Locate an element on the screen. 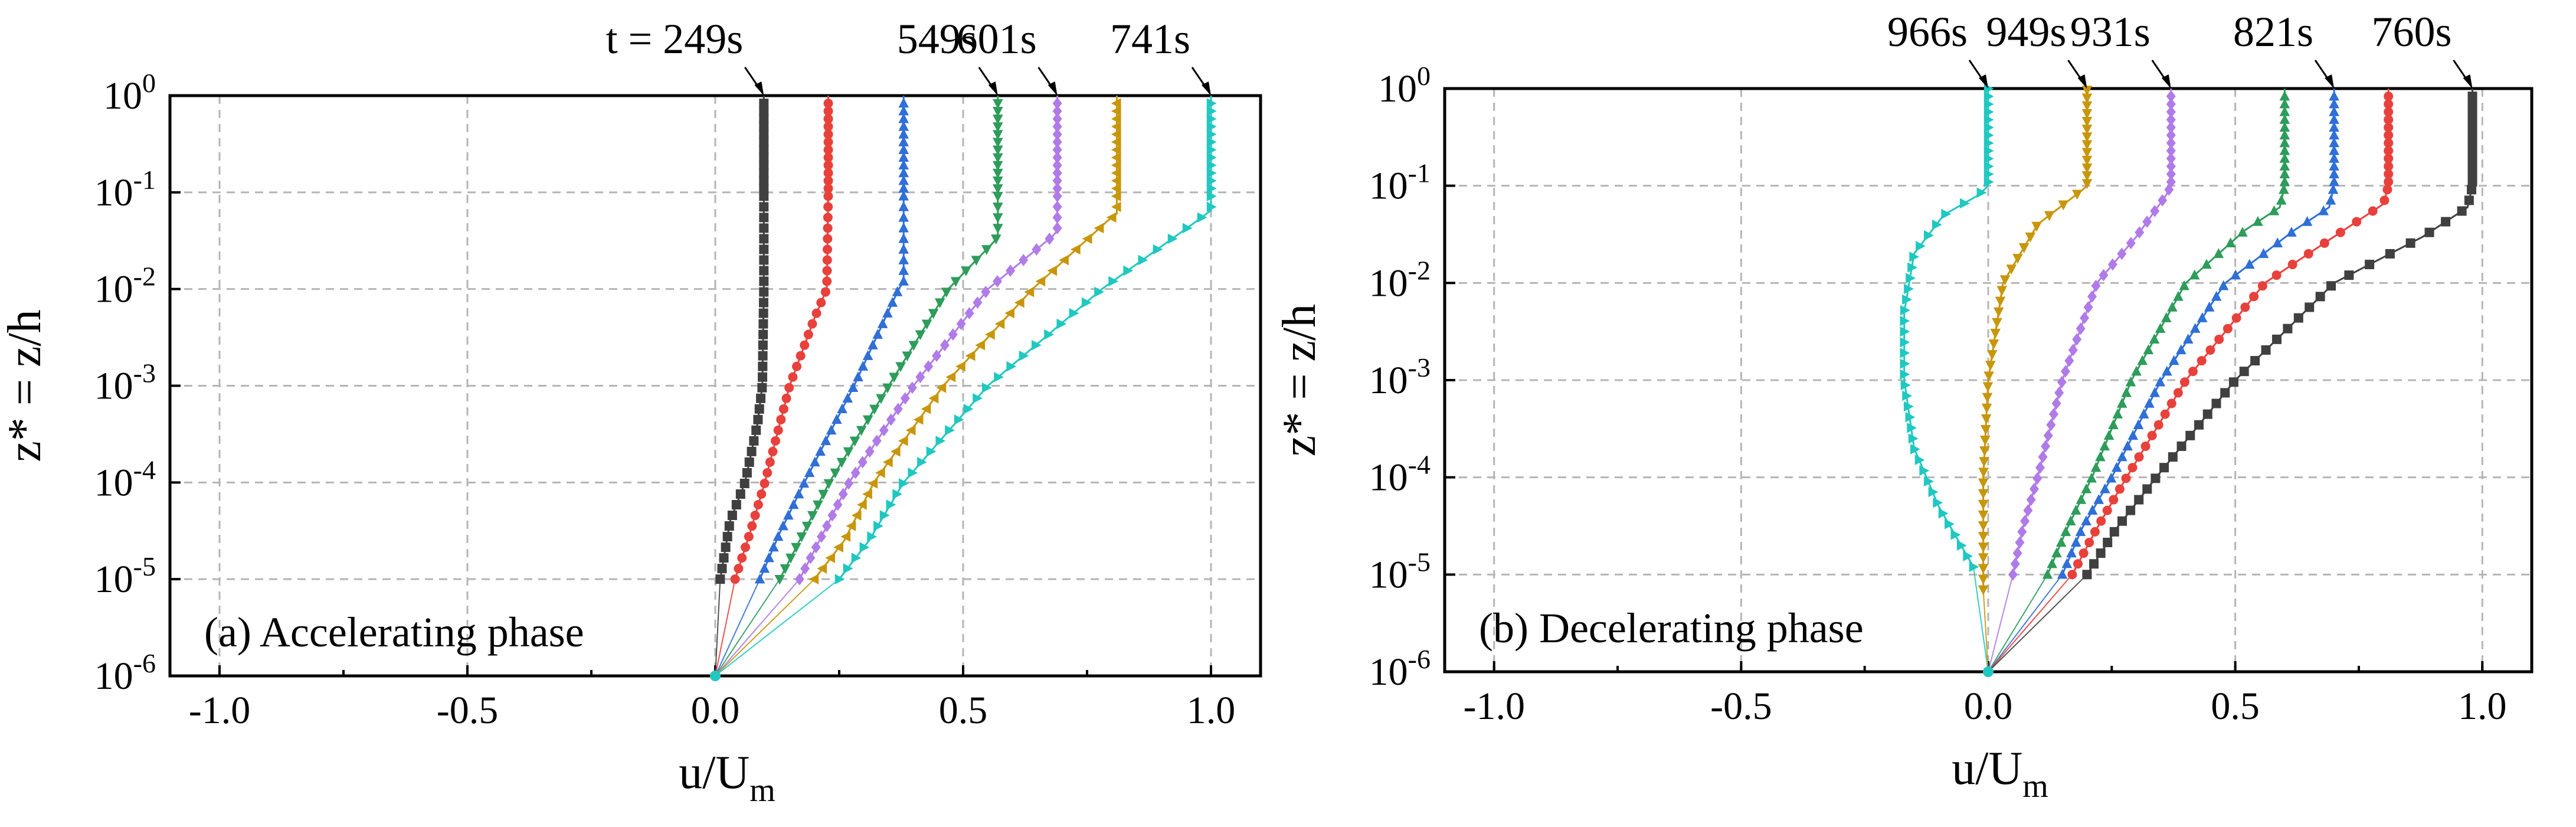 The width and height of the screenshot is (2576, 827). y-tick-label: 10-4 is located at coordinates (1400, 474).